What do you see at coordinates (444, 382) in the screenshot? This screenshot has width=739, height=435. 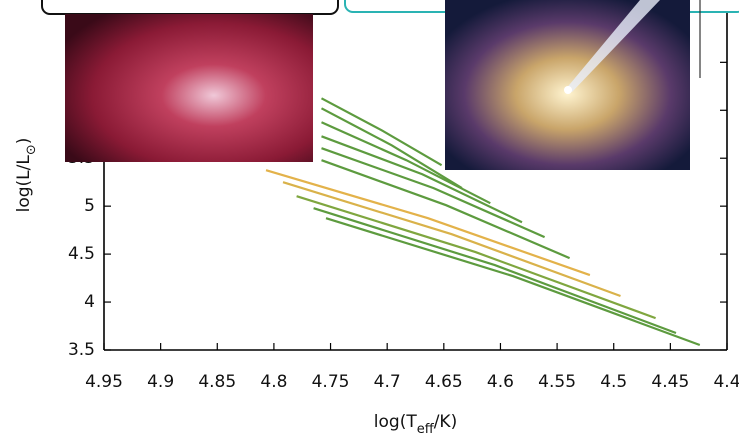 I see `x-tick-label: 4.65` at bounding box center [444, 382].